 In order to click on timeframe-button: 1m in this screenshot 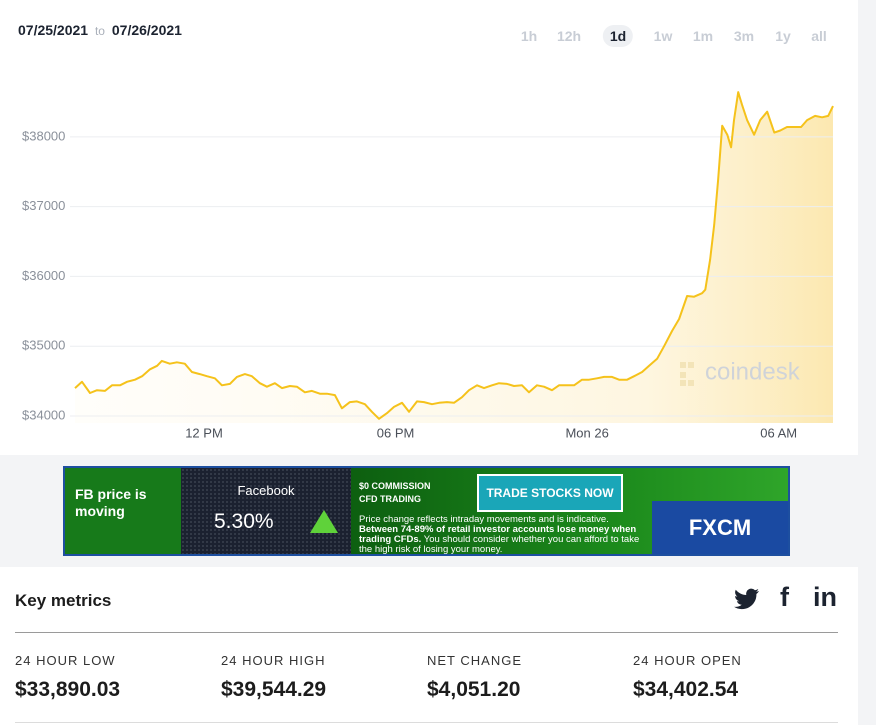, I will do `click(703, 36)`.